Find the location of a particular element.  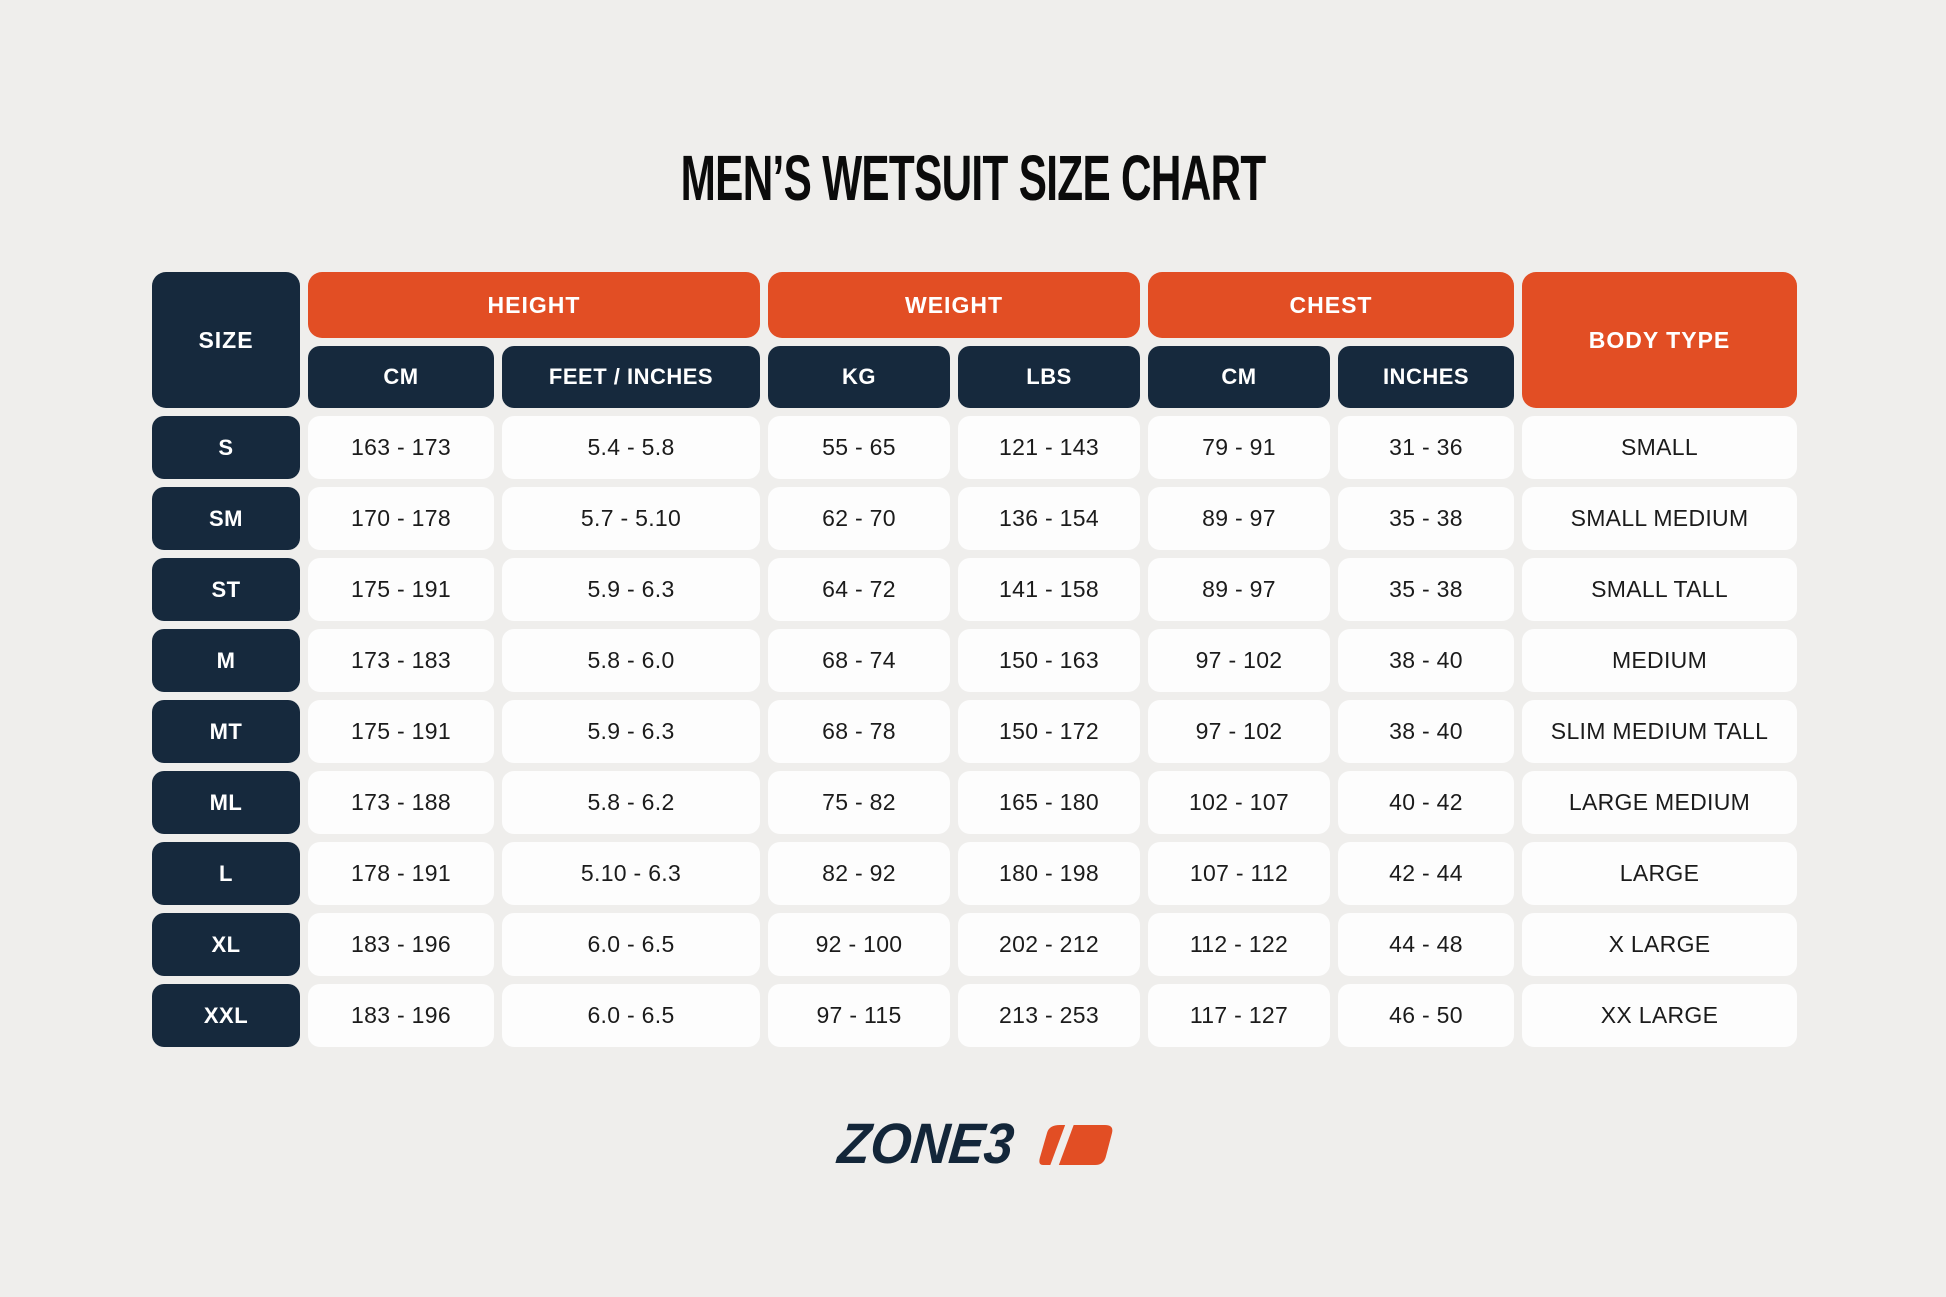

weight-kg-cell: 97 - 115 is located at coordinates (859, 1015).